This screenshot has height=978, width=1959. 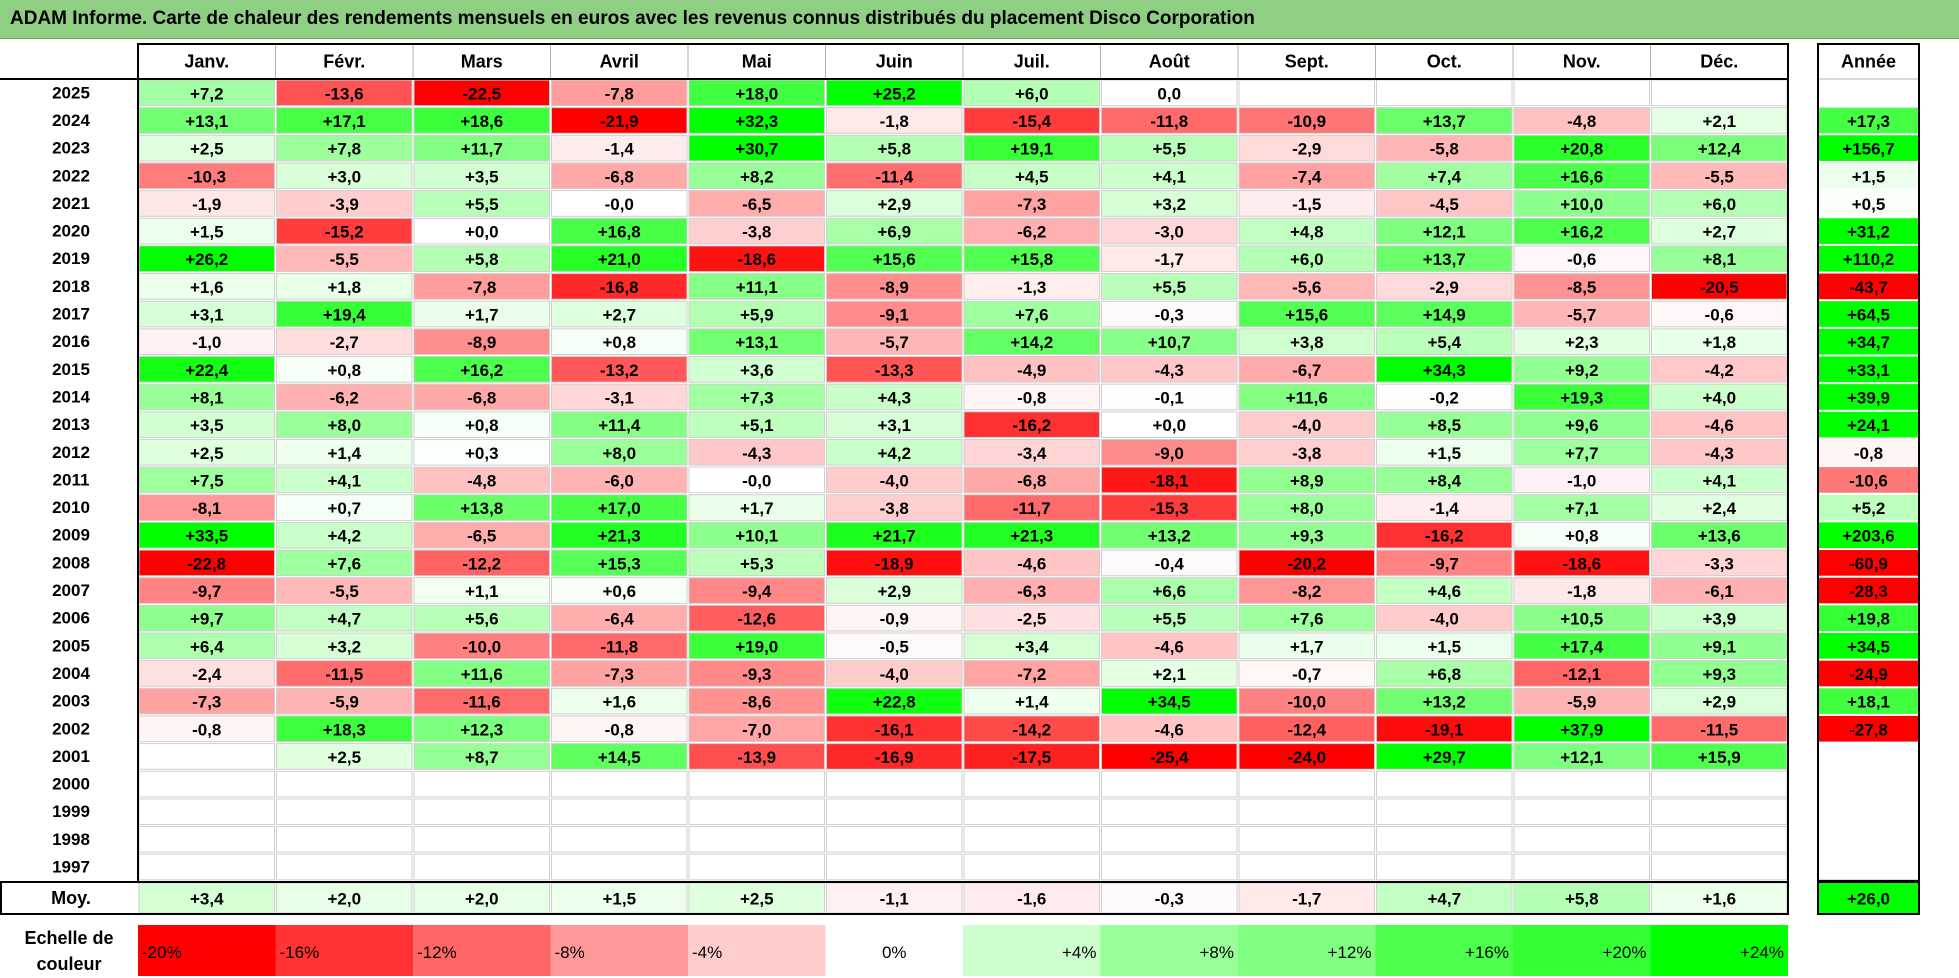 What do you see at coordinates (894, 591) in the screenshot?
I see `cell-value: +2,9` at bounding box center [894, 591].